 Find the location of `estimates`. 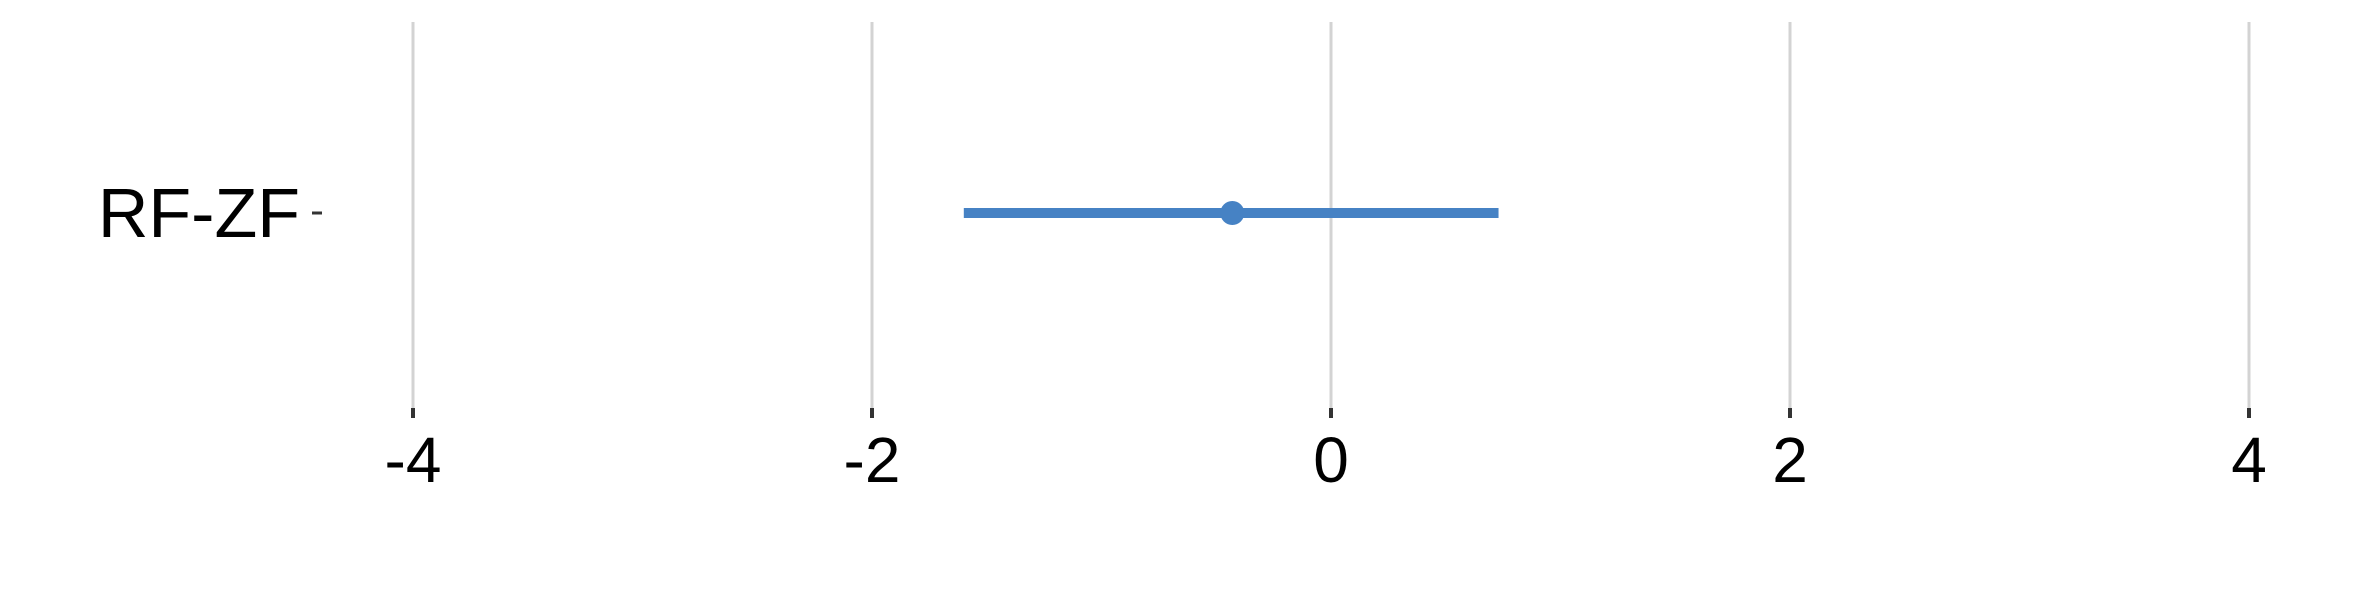

estimates is located at coordinates (1231, 213).